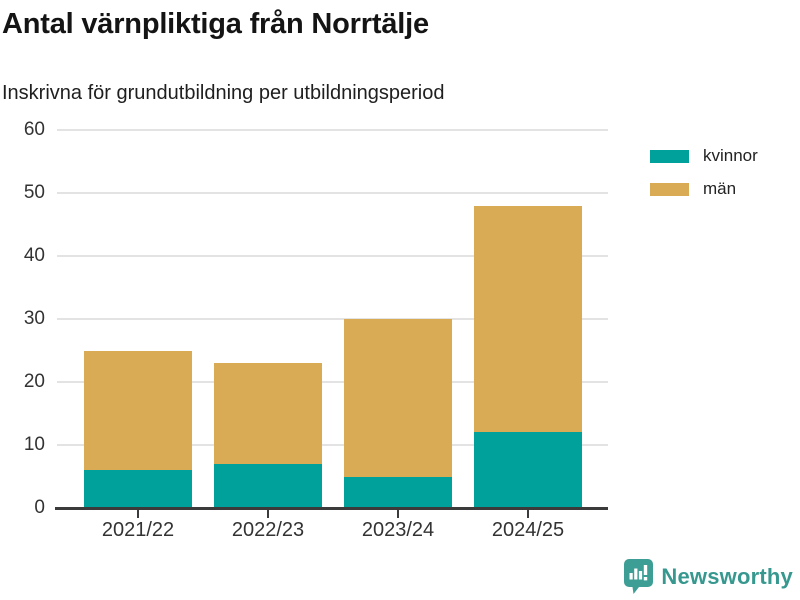 This screenshot has height=600, width=800. Describe the element at coordinates (34, 255) in the screenshot. I see `y-tick-label: 40` at that location.